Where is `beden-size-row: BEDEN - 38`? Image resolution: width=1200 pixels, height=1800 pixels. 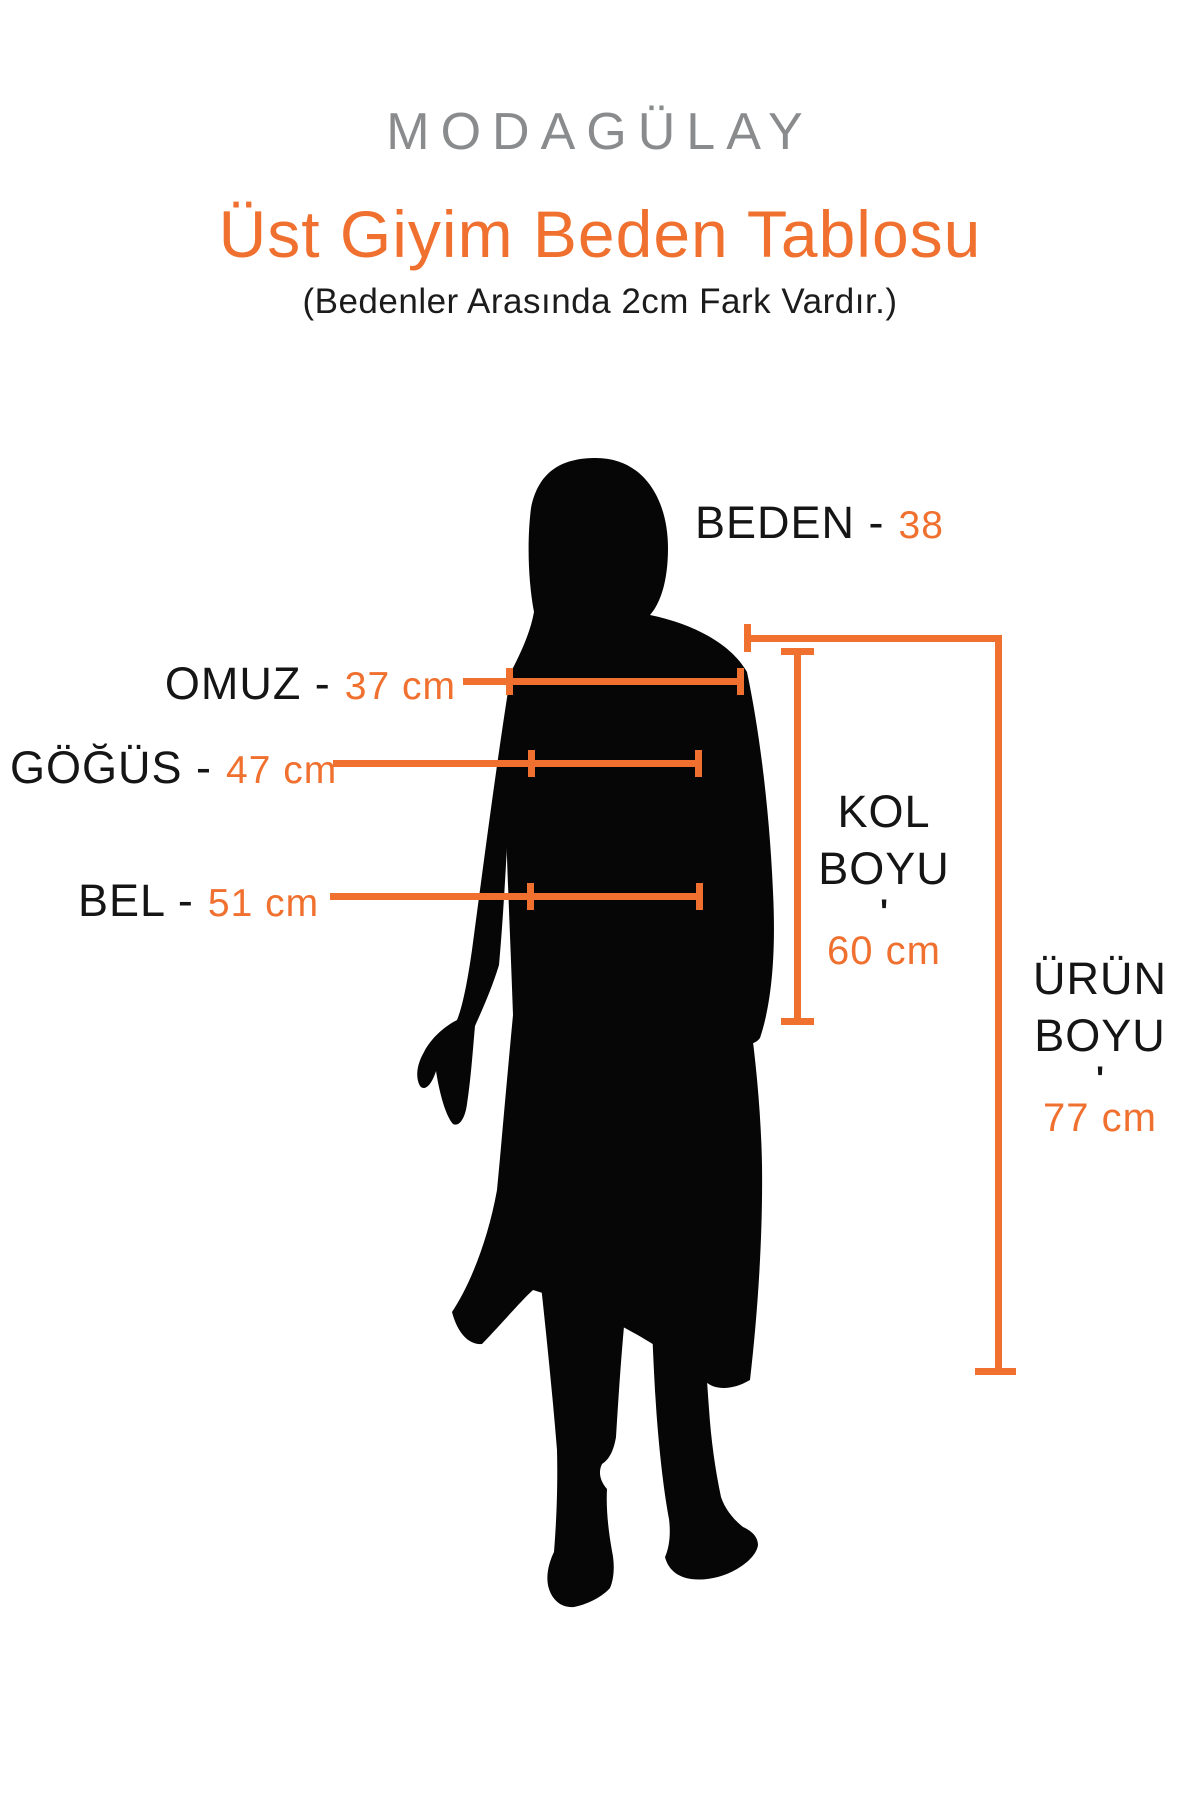
beden-size-row: BEDEN - 38 is located at coordinates (819, 524).